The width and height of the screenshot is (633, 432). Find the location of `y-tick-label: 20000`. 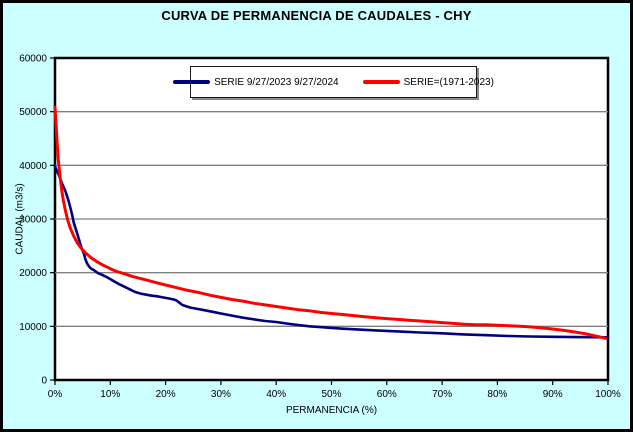

y-tick-label: 20000 is located at coordinates (33, 273).